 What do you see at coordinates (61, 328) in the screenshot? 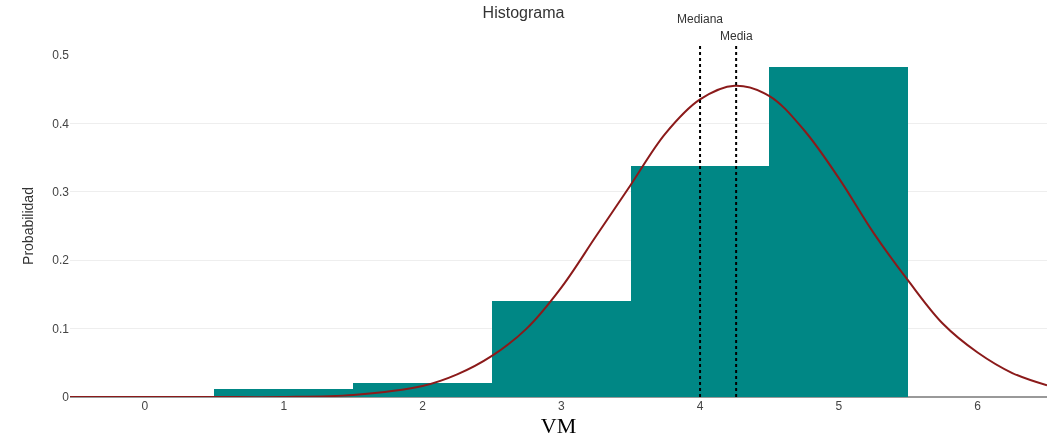
I see `y-tick-label: 0.1` at bounding box center [61, 328].